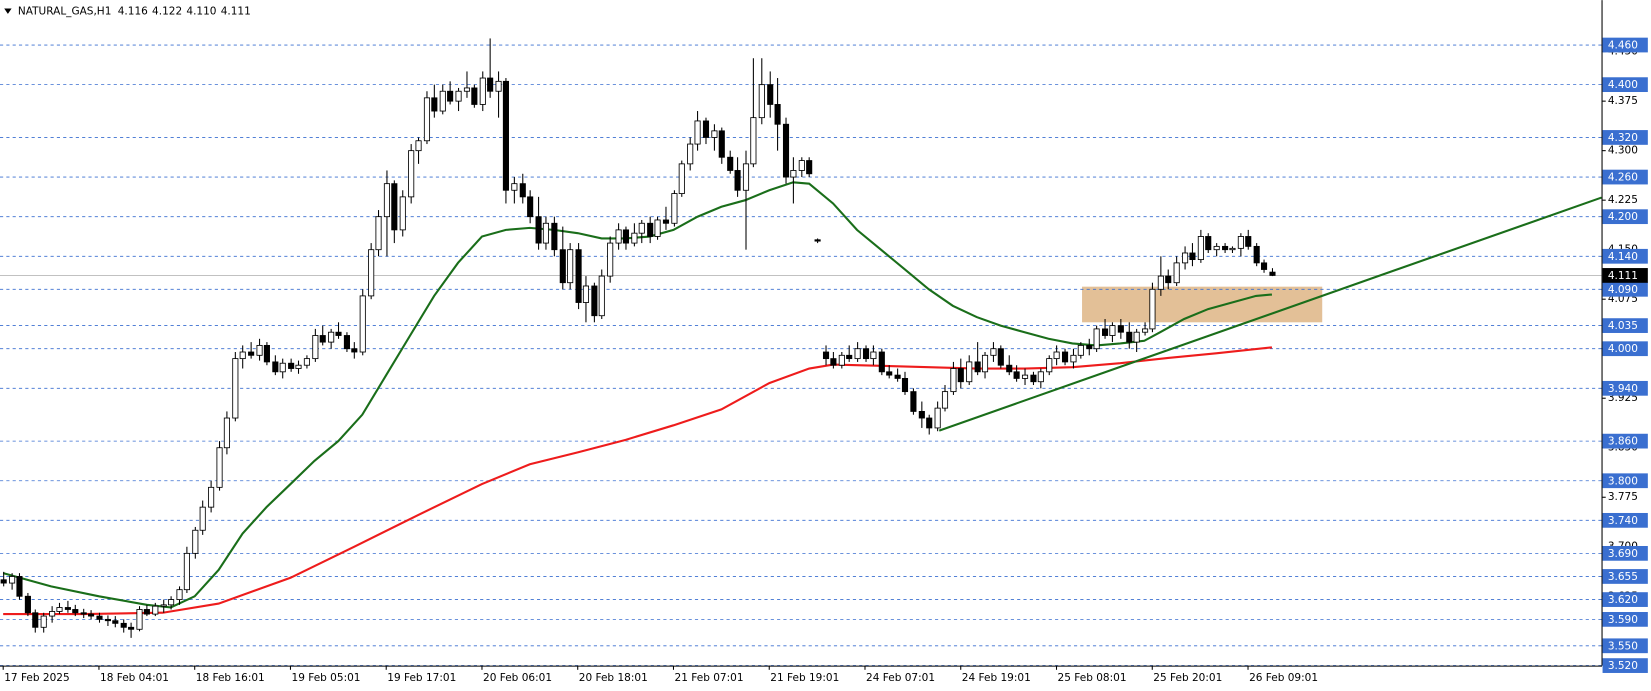  What do you see at coordinates (1625, 275) in the screenshot?
I see `current-price-label-box` at bounding box center [1625, 275].